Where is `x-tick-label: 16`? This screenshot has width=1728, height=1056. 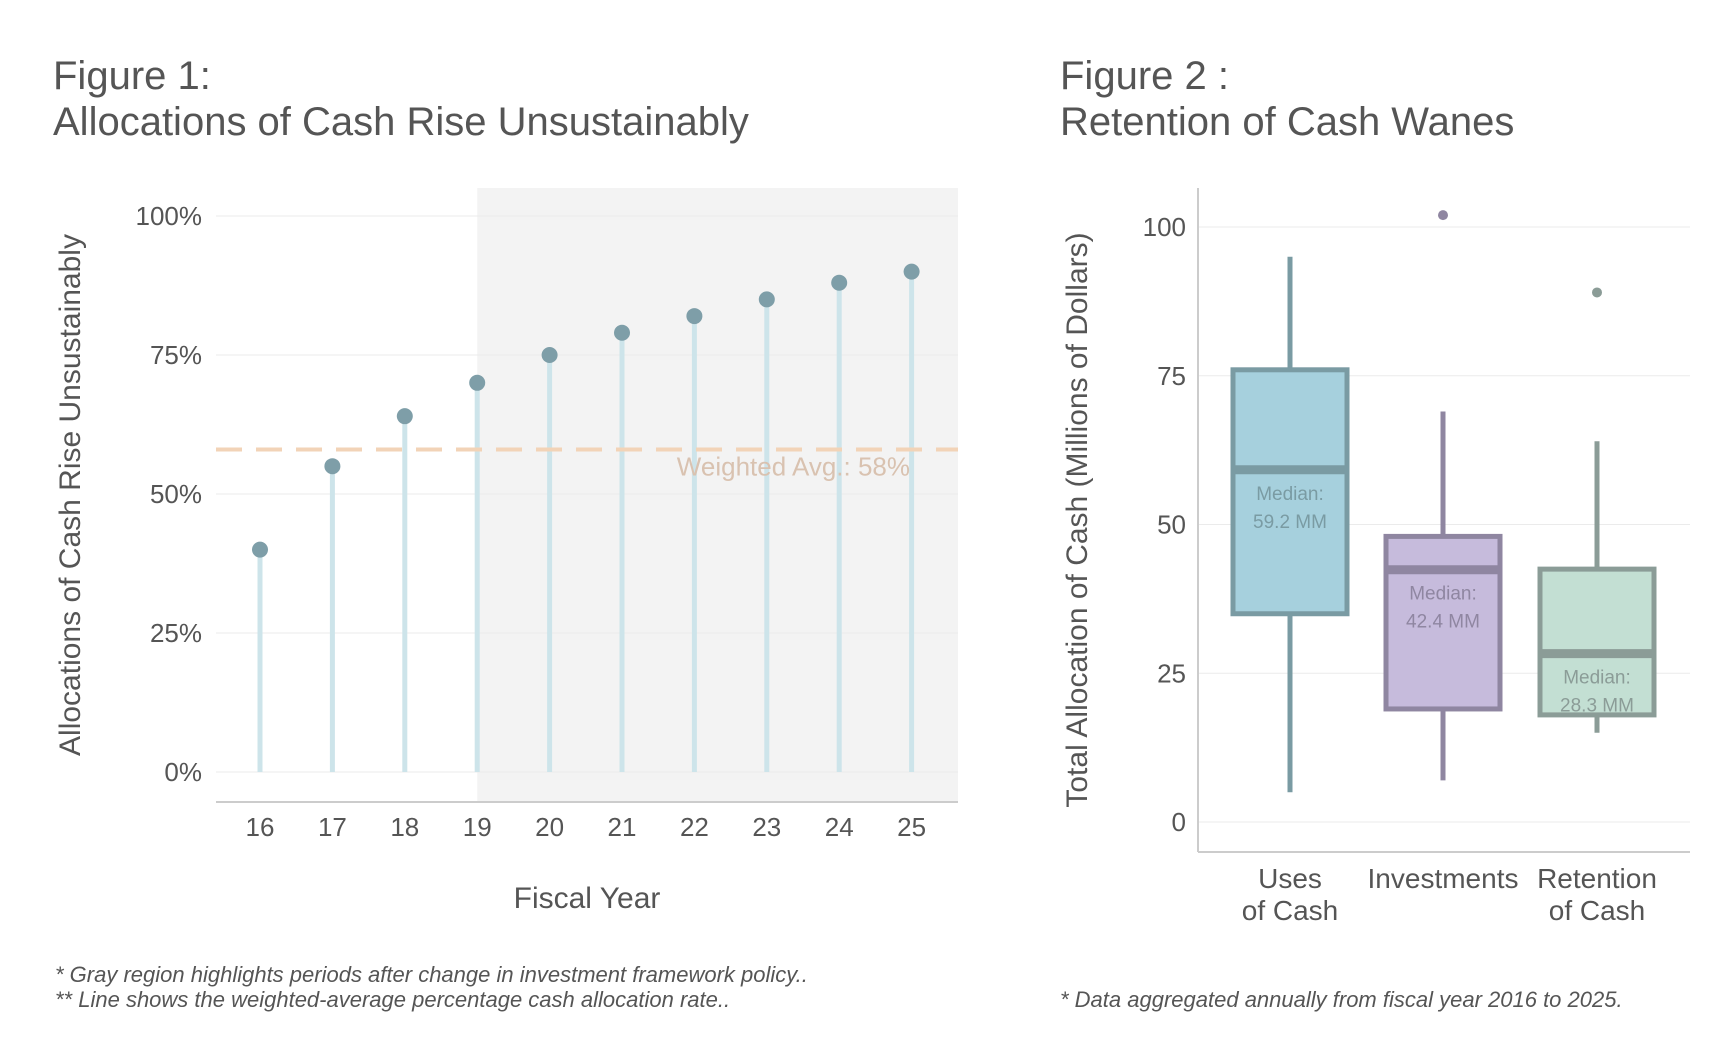 x-tick-label: 16 is located at coordinates (260, 827).